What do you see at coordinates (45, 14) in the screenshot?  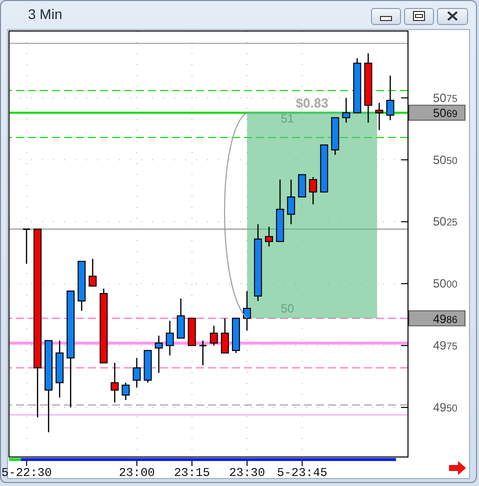 I see `chart-title: 3 Min` at bounding box center [45, 14].